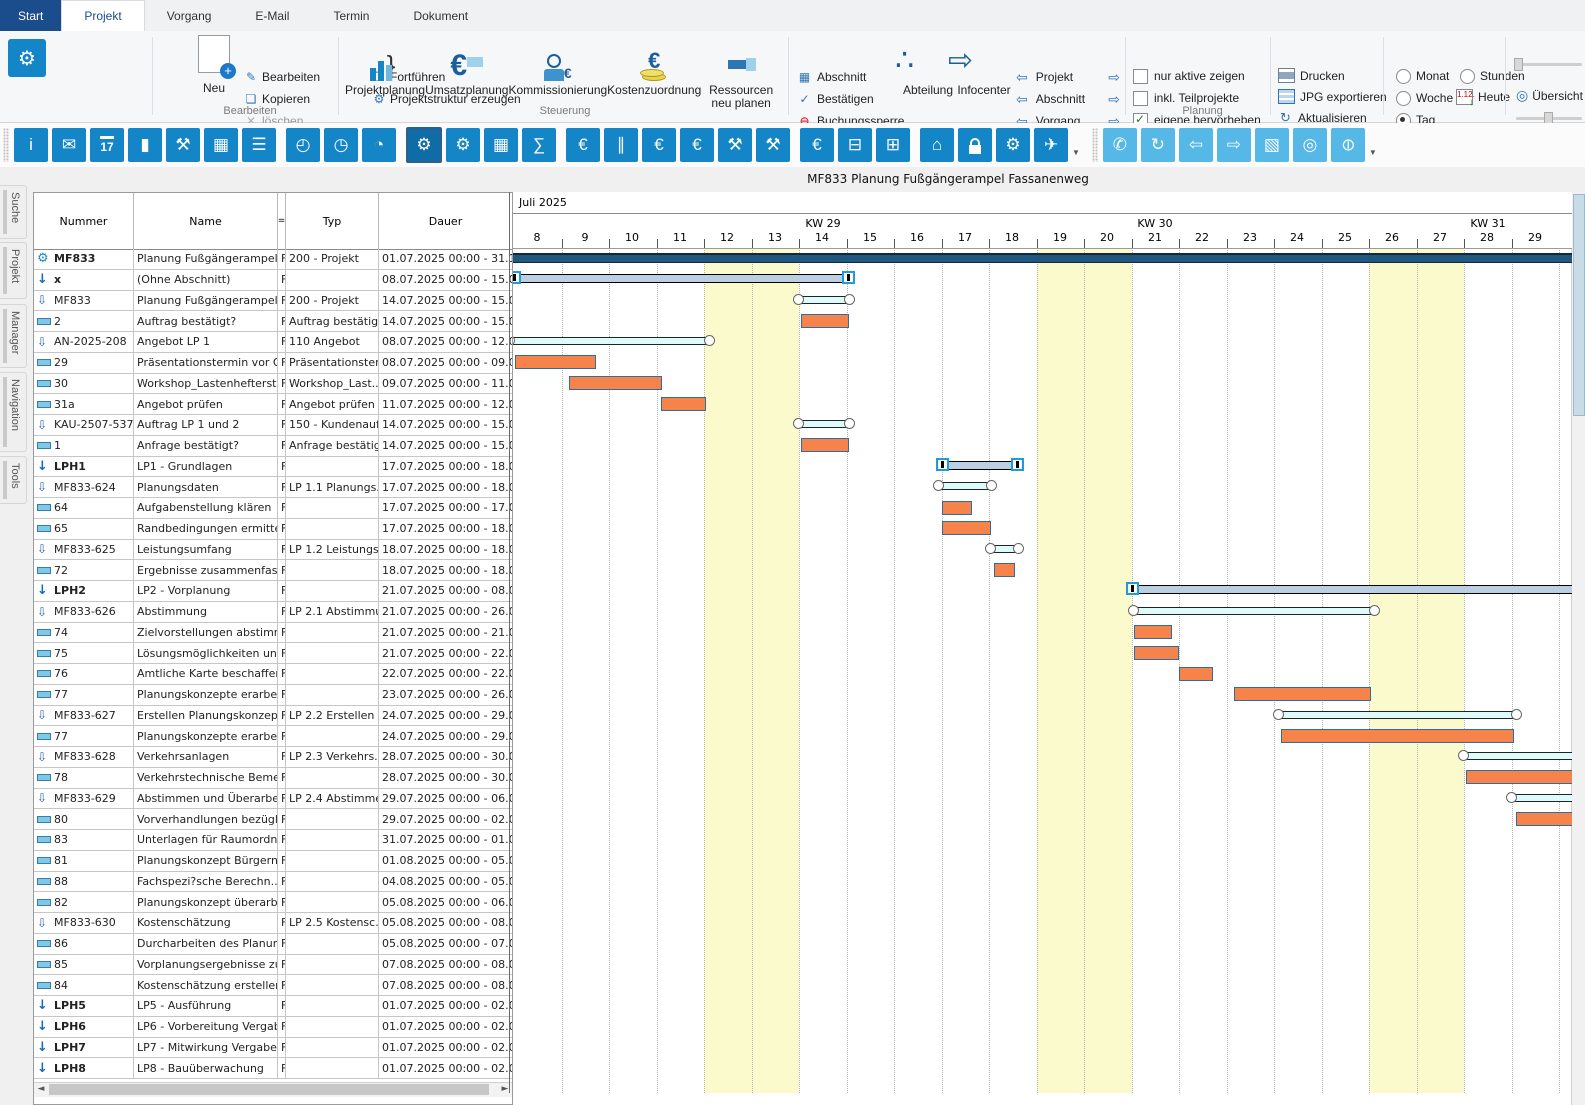 The width and height of the screenshot is (1585, 1105). Describe the element at coordinates (303, 145) in the screenshot. I see `time-add-icon: ◴` at that location.